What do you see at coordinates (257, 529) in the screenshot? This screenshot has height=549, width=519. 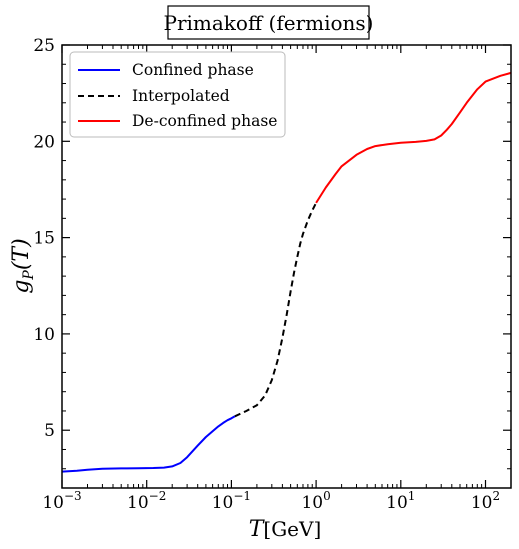 I see `x-axis-label-variable: T` at bounding box center [257, 529].